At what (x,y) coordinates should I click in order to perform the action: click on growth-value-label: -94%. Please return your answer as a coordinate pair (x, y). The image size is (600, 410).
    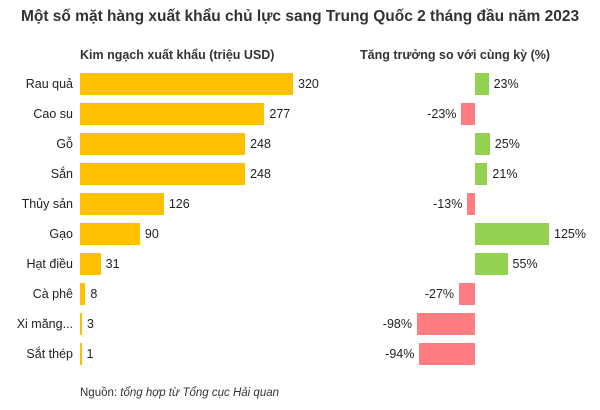
    Looking at the image, I should click on (400, 354).